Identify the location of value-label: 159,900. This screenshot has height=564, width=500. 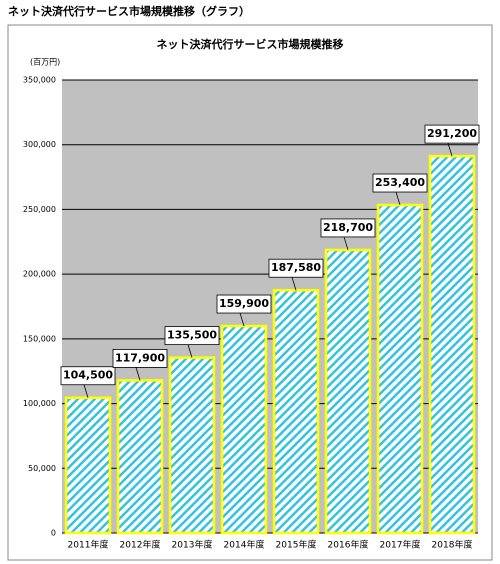
(244, 303).